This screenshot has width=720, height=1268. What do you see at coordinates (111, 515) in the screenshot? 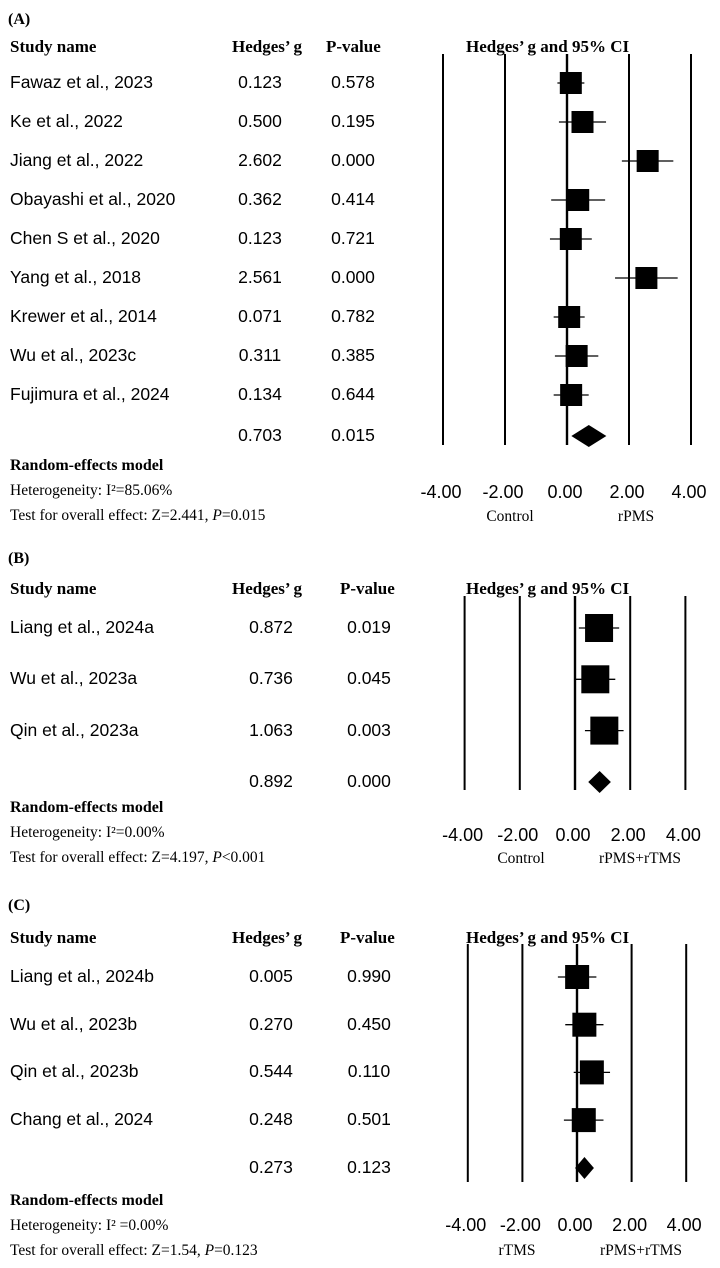
I see `overall-effect-prefix: Test for overall effect: Z=2.441,` at bounding box center [111, 515].